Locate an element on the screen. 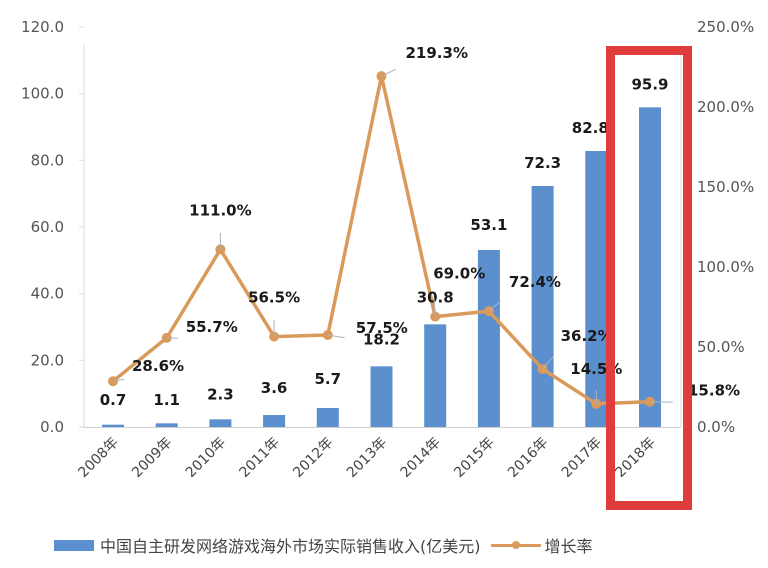 The height and width of the screenshot is (568, 768). bar-value-label: 5.7 is located at coordinates (328, 379).